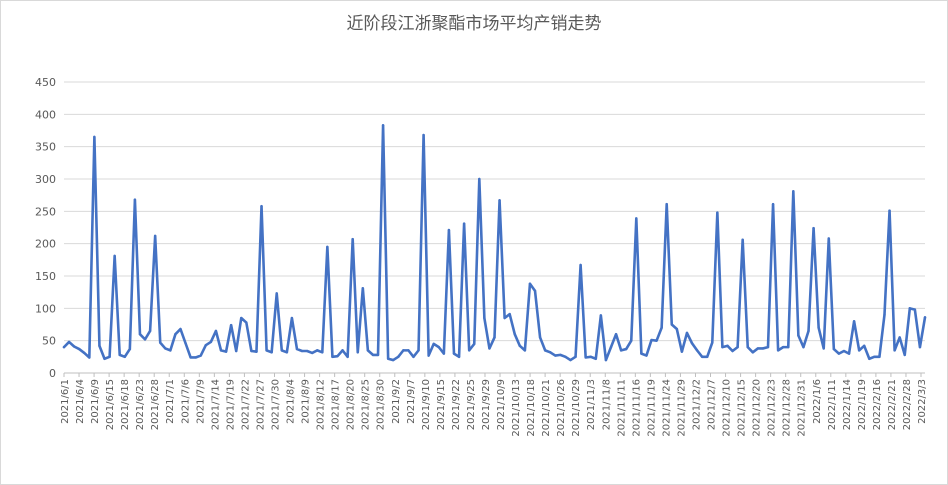  I want to click on x-tick-label: 2022/2/16, so click(877, 404).